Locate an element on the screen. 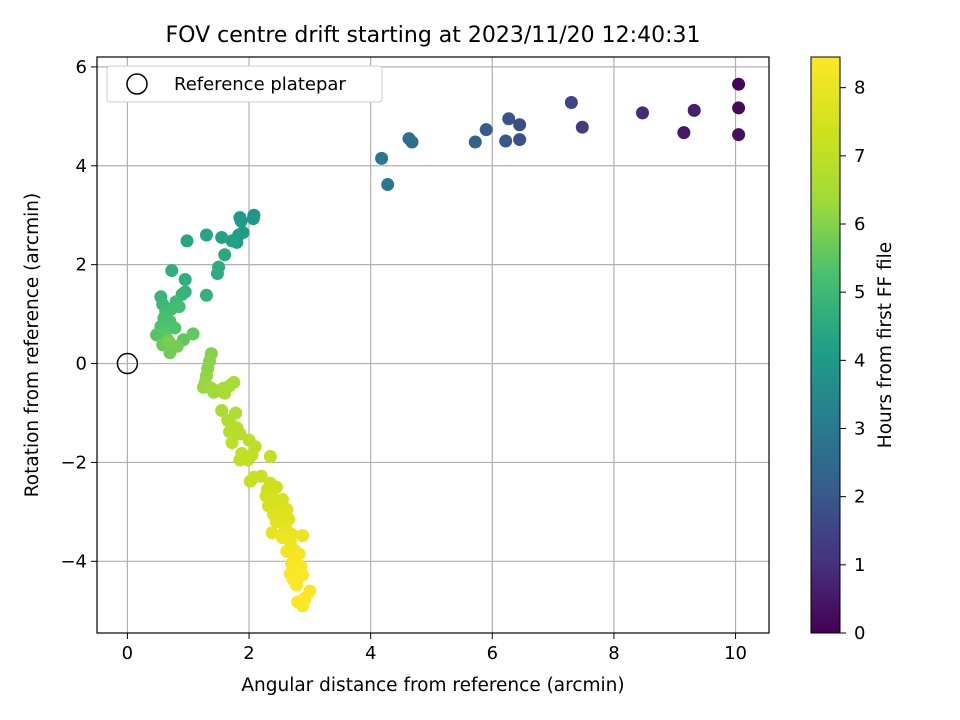  colorbar-axis: 0 1 2 3 4 5 6 7 8 is located at coordinates (852, 361).